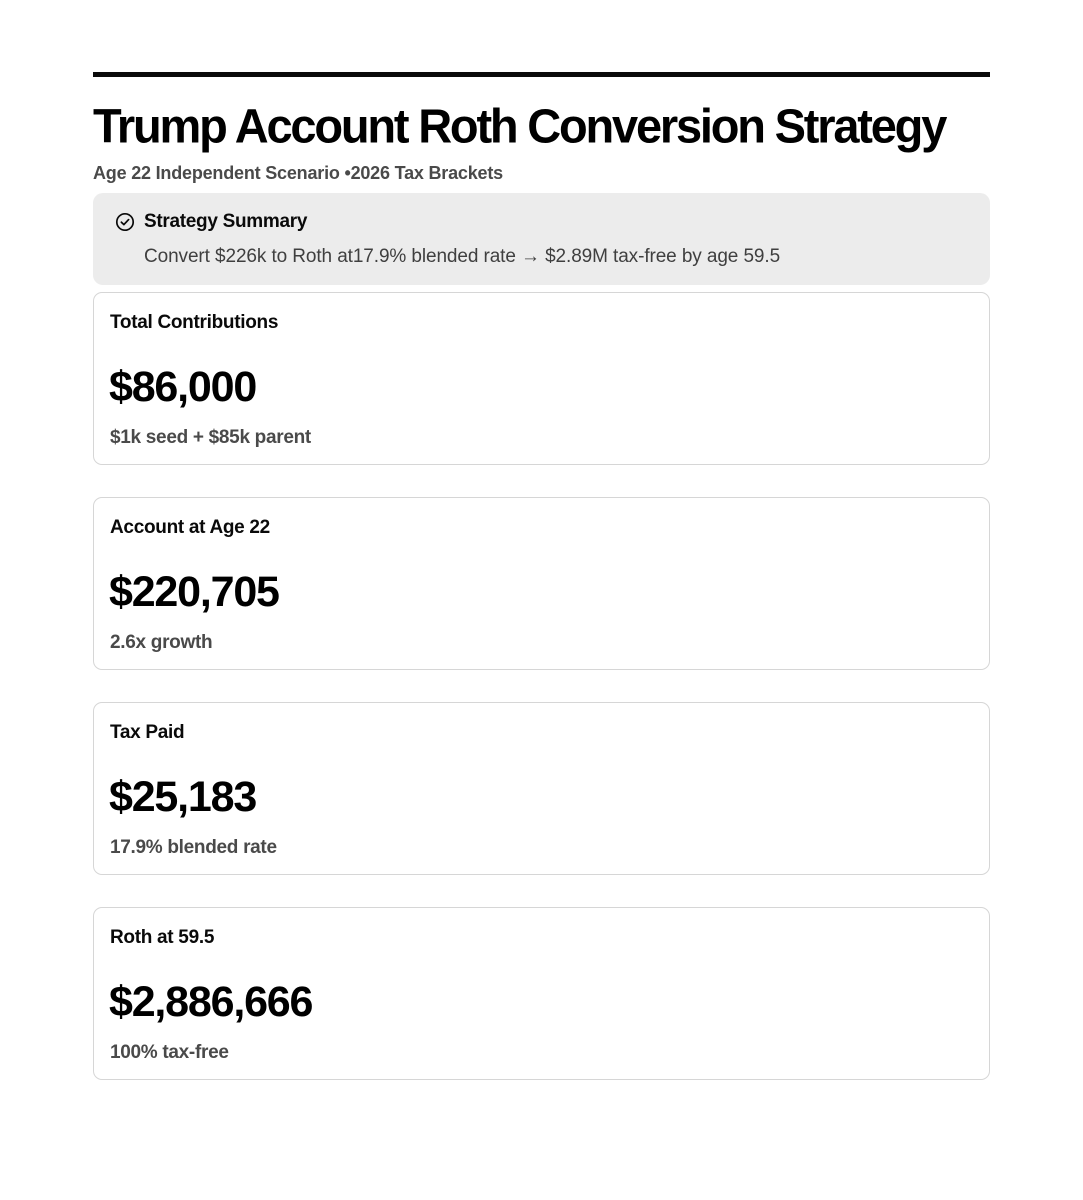 This screenshot has width=1083, height=1200. What do you see at coordinates (183, 387) in the screenshot?
I see `stat-card-value: $86,000` at bounding box center [183, 387].